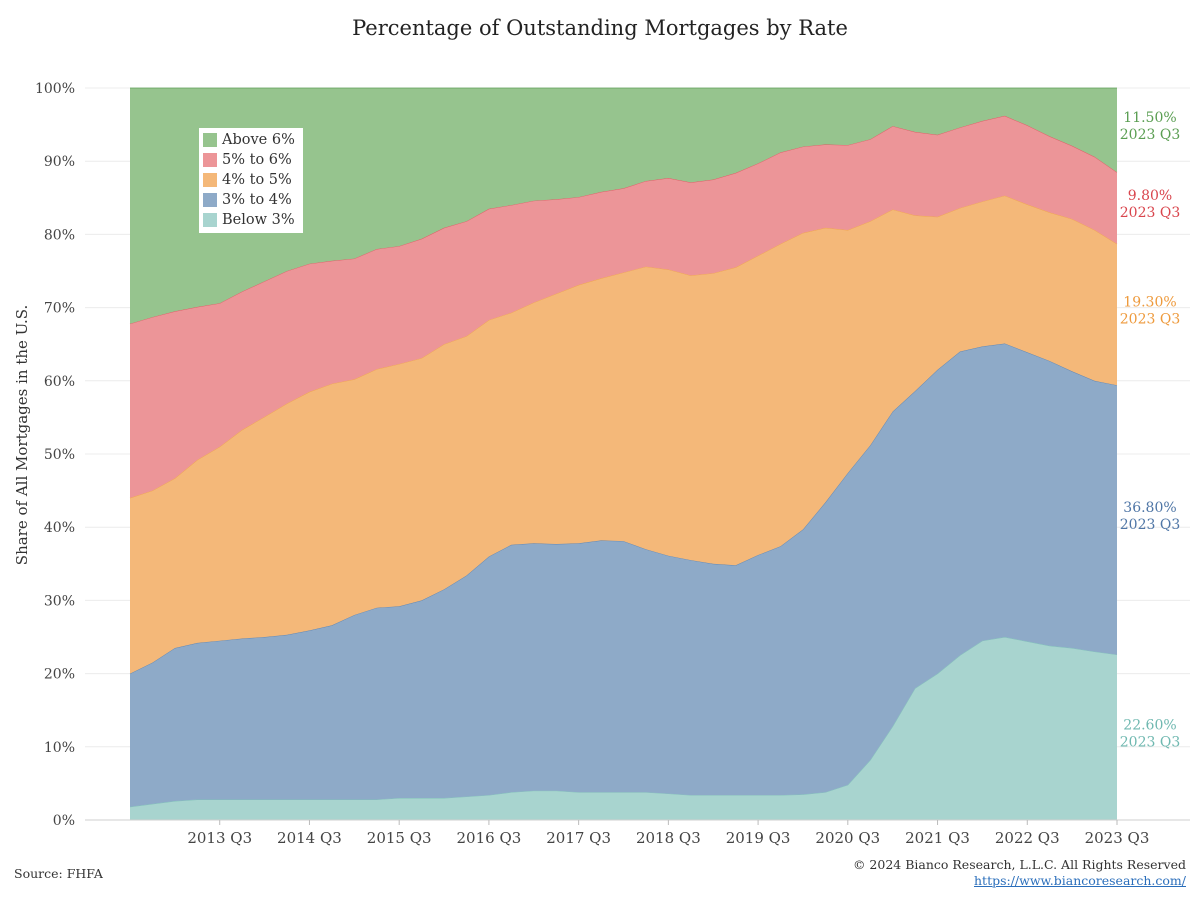 This screenshot has height=900, width=1200. I want to click on y-tick-label: 100%, so click(55, 89).